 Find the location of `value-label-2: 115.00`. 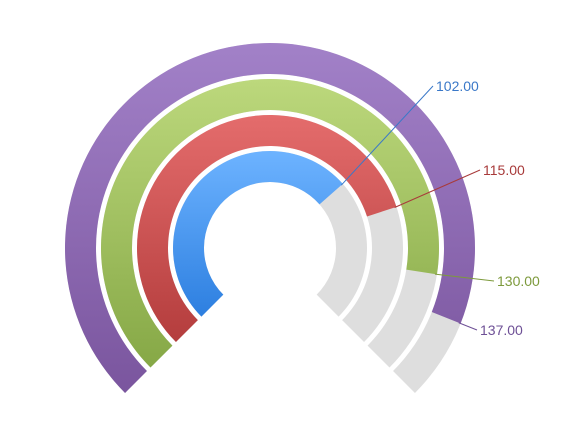

value-label-2: 115.00 is located at coordinates (504, 170).